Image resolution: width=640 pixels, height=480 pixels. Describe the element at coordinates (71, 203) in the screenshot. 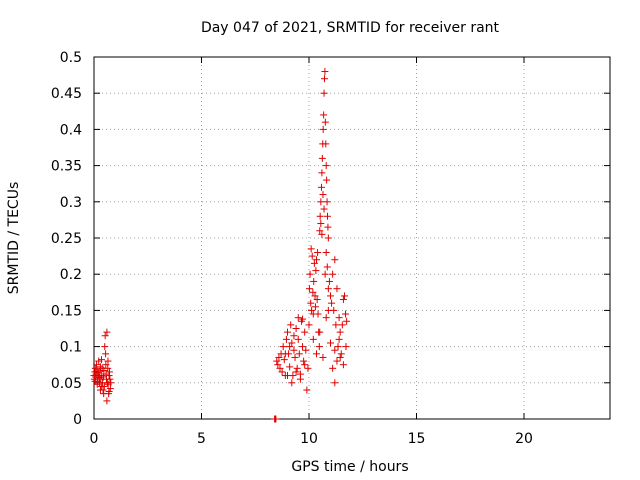

I see `y-tick-label: 0.3` at that location.